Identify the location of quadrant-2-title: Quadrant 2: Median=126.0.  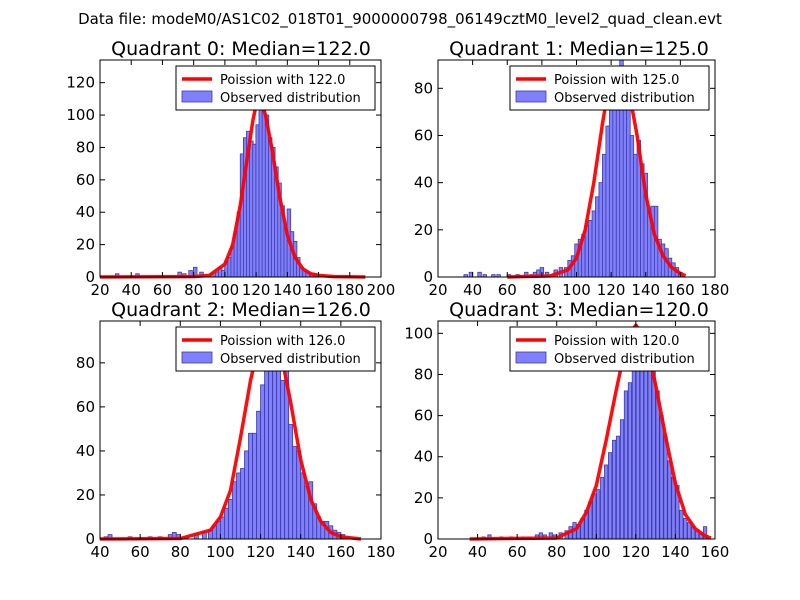
(241, 310).